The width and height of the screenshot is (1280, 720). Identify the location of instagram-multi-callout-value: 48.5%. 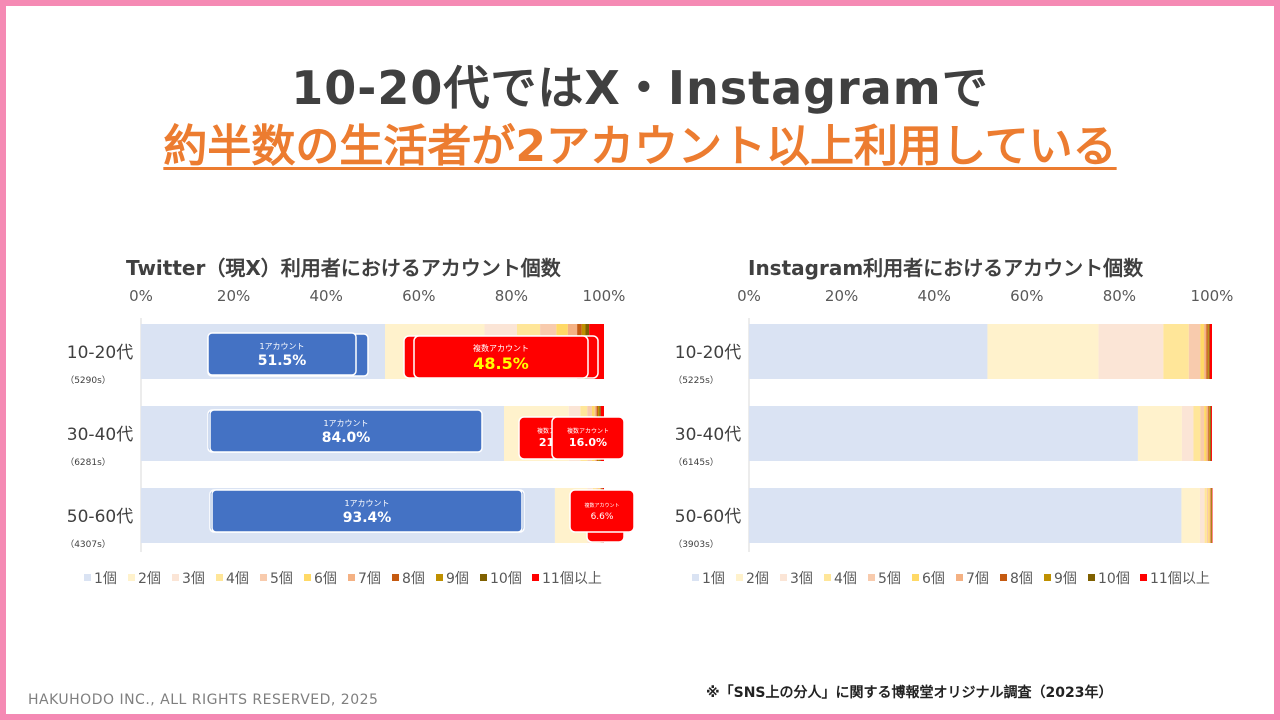
(501, 363).